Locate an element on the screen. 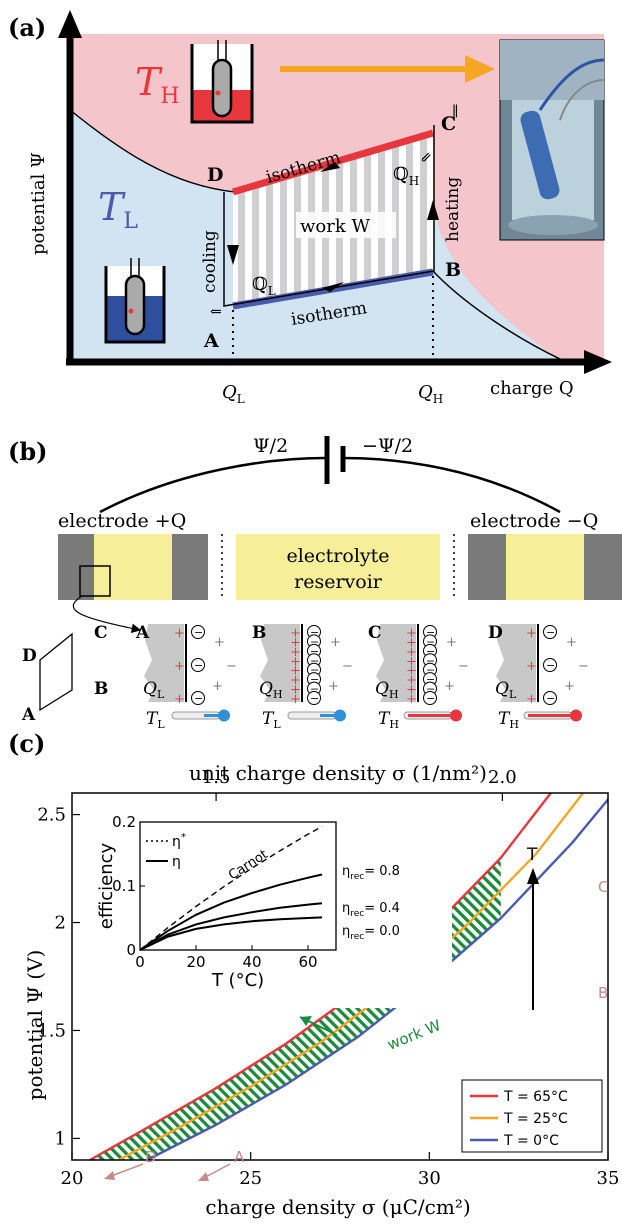 This screenshot has height=1226, width=622. y-axis-label-c: potential Ψ (V) is located at coordinates (35, 1025).